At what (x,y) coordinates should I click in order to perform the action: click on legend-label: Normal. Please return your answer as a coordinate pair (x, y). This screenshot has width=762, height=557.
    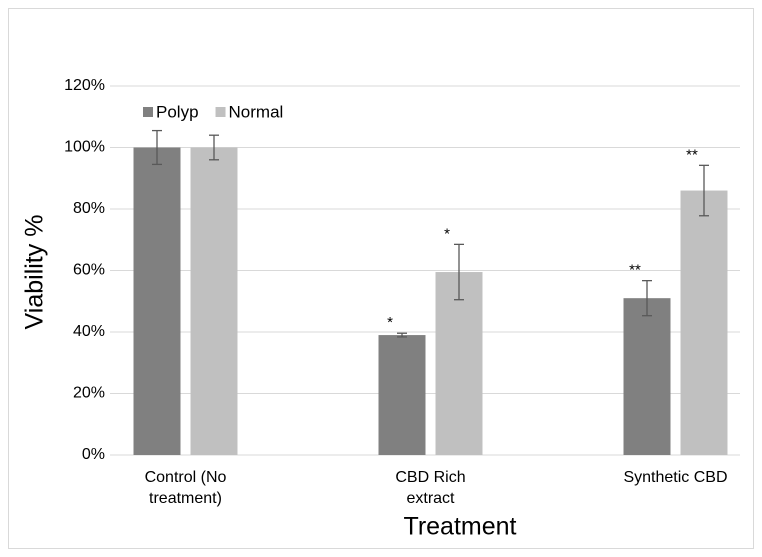
    Looking at the image, I should click on (256, 111).